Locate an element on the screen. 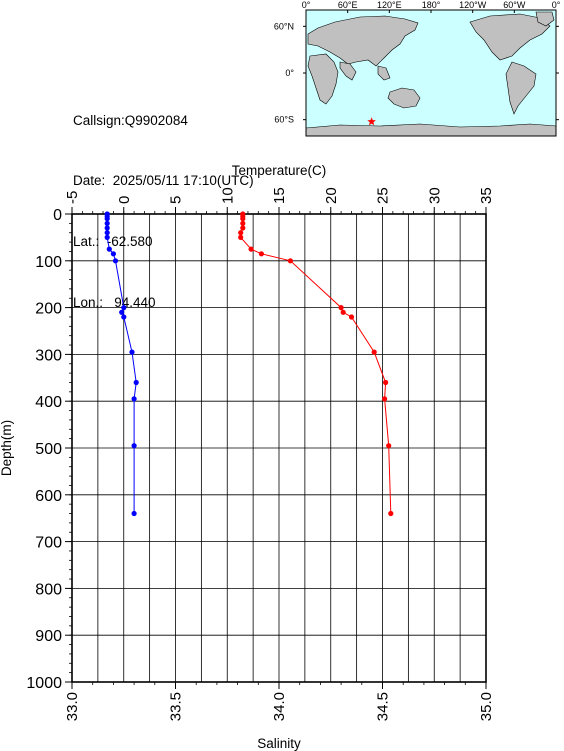 The image size is (564, 751). salinity-tick-label: 34.5 is located at coordinates (383, 706).